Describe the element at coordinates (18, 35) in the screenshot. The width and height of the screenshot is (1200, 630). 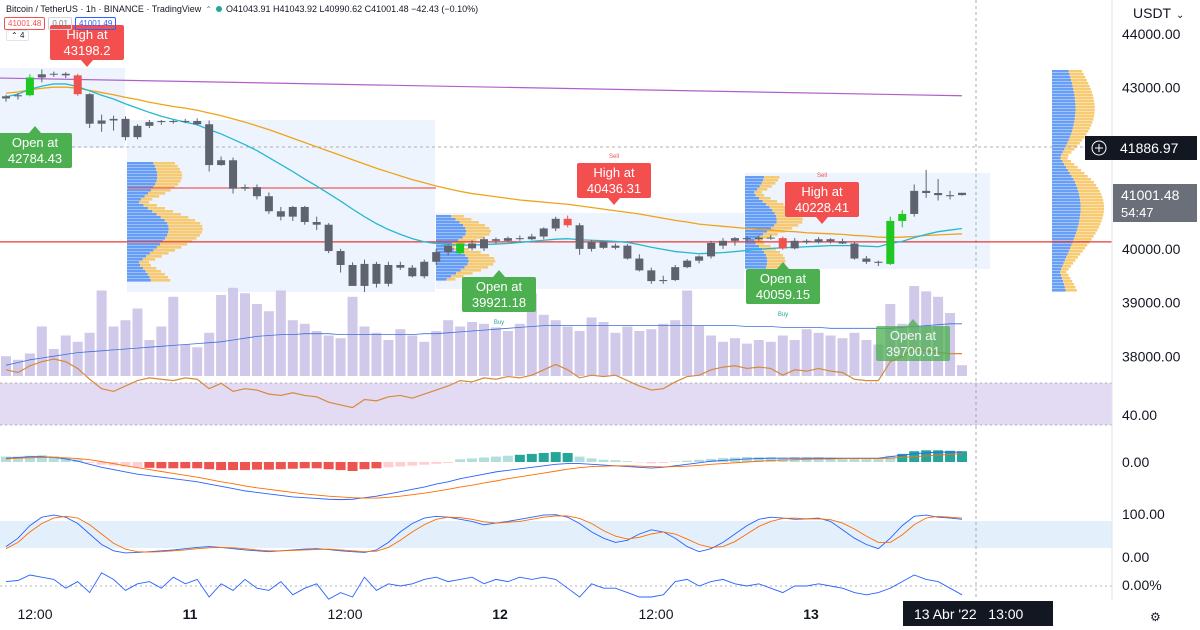
I see `indicators-toggle: ⌃ 4` at that location.